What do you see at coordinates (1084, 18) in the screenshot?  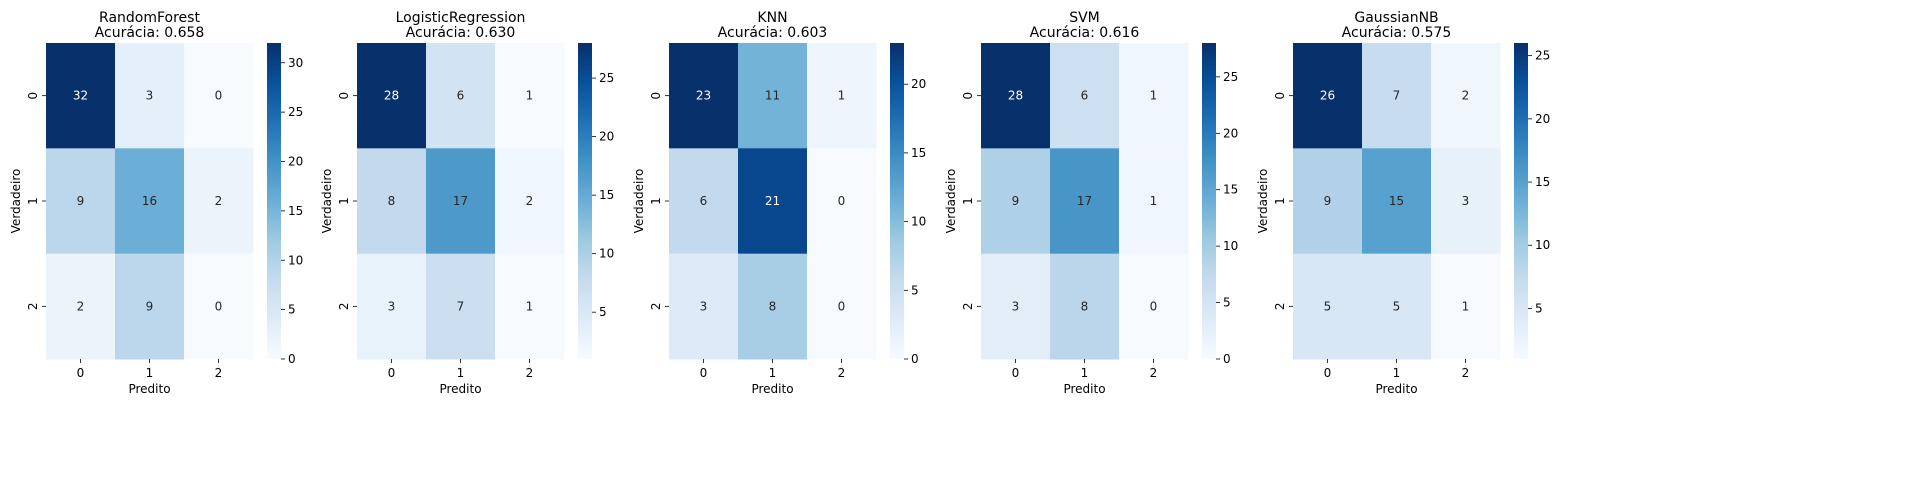 I see `panel-title: SVM` at bounding box center [1084, 18].